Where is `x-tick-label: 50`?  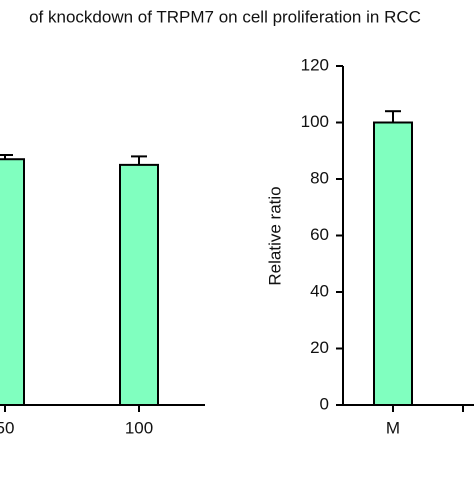
x-tick-label: 50 is located at coordinates (7, 427).